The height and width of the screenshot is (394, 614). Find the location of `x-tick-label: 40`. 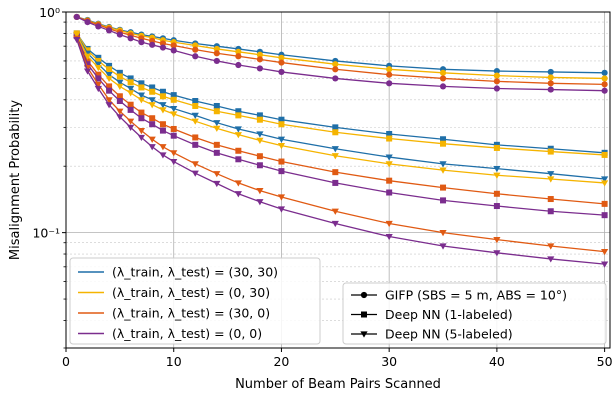

x-tick-label: 40 is located at coordinates (497, 361).